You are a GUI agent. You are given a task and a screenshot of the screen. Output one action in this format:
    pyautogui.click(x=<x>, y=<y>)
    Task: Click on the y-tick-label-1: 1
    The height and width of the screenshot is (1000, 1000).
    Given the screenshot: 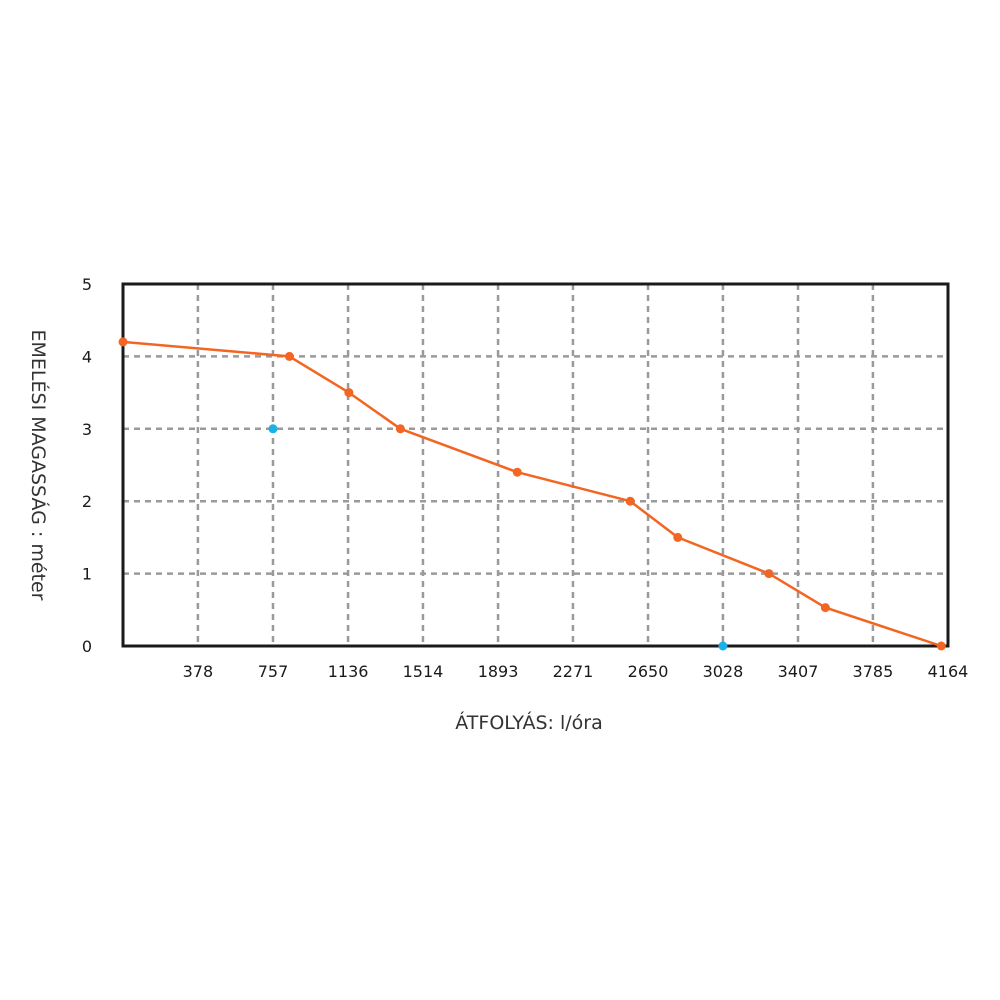 What is the action you would take?
    pyautogui.click(x=87, y=574)
    